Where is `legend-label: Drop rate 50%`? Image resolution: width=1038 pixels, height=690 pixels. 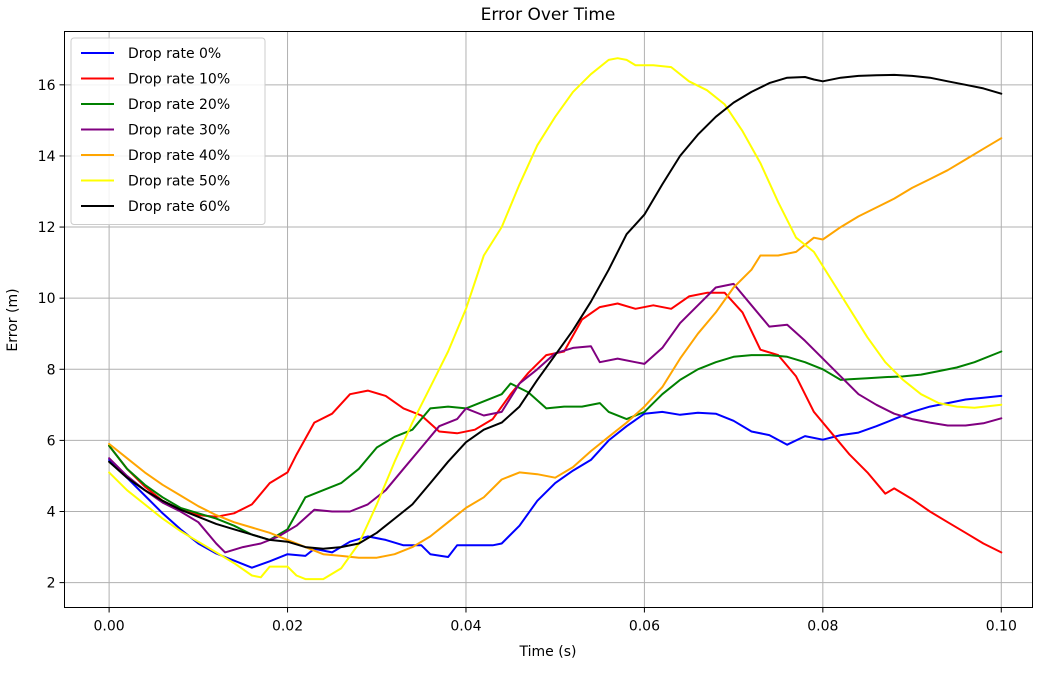 legend-label: Drop rate 50% is located at coordinates (179, 182).